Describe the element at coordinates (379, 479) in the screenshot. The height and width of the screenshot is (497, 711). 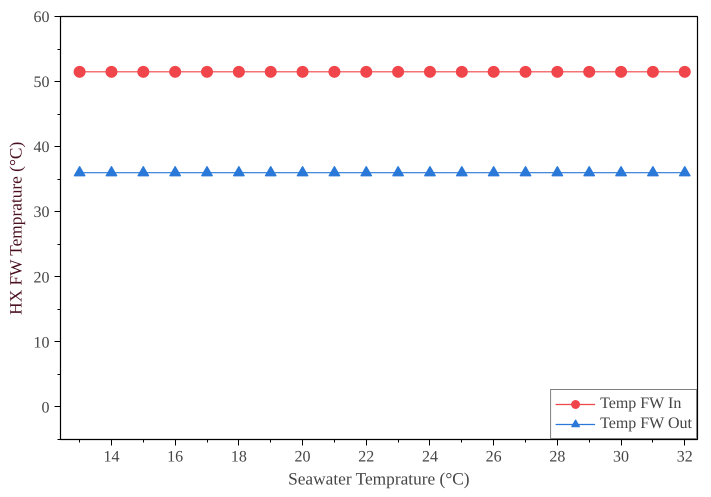
I see `x-axis-title: Seawater Temprature (°C)` at that location.